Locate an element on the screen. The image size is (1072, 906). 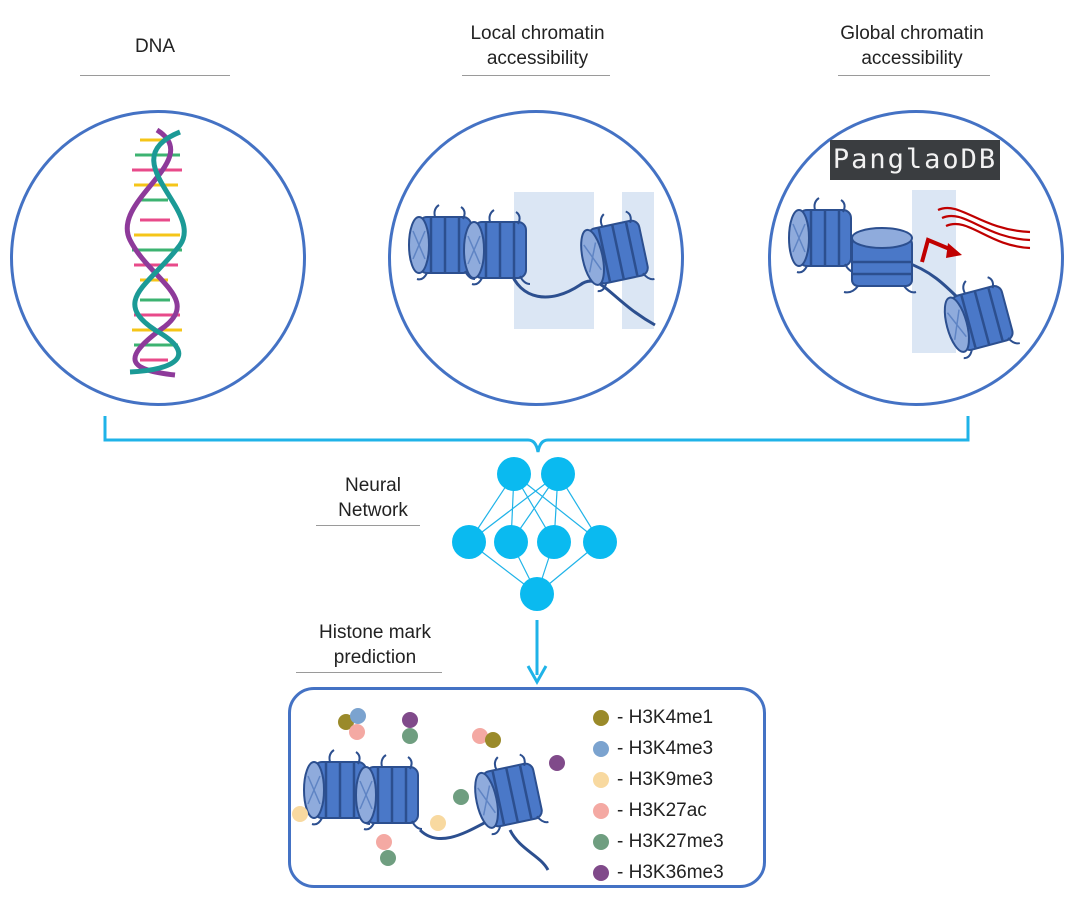
histone-prediction-illustration is located at coordinates (428, 789).